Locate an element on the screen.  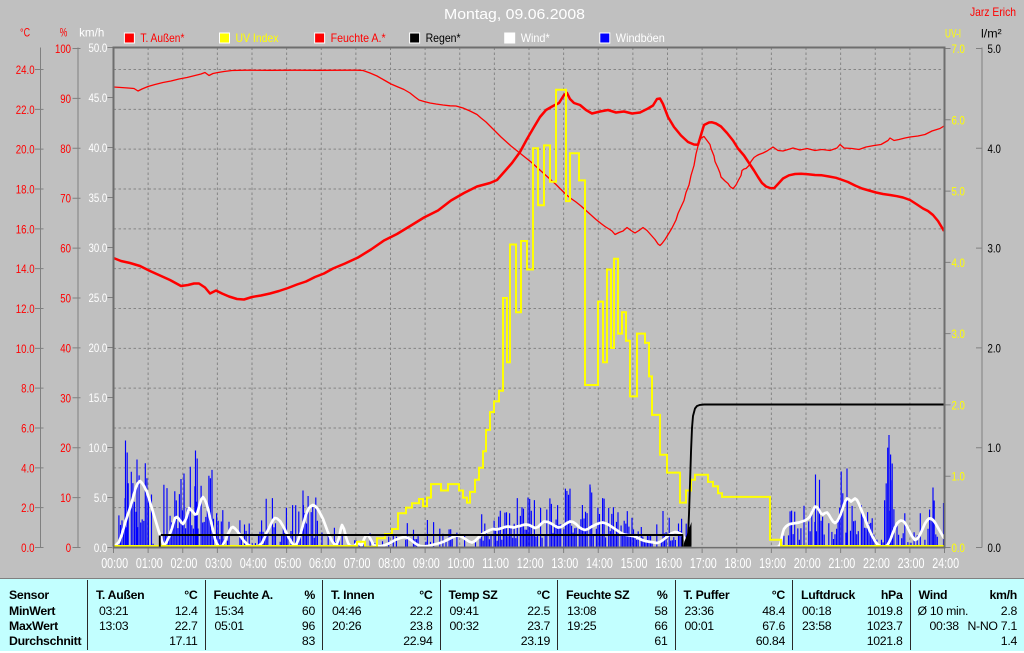
svg-text: l/m² is located at coordinates (991, 34).